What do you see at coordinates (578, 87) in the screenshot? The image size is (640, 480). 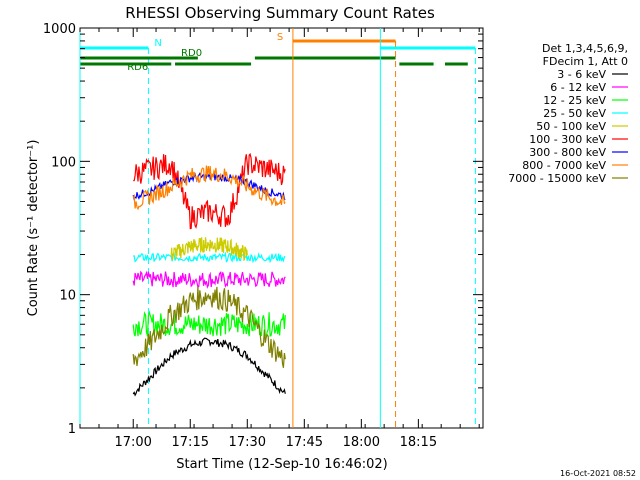 I see `legend-entry-label: 6 - 12 keV` at bounding box center [578, 87].